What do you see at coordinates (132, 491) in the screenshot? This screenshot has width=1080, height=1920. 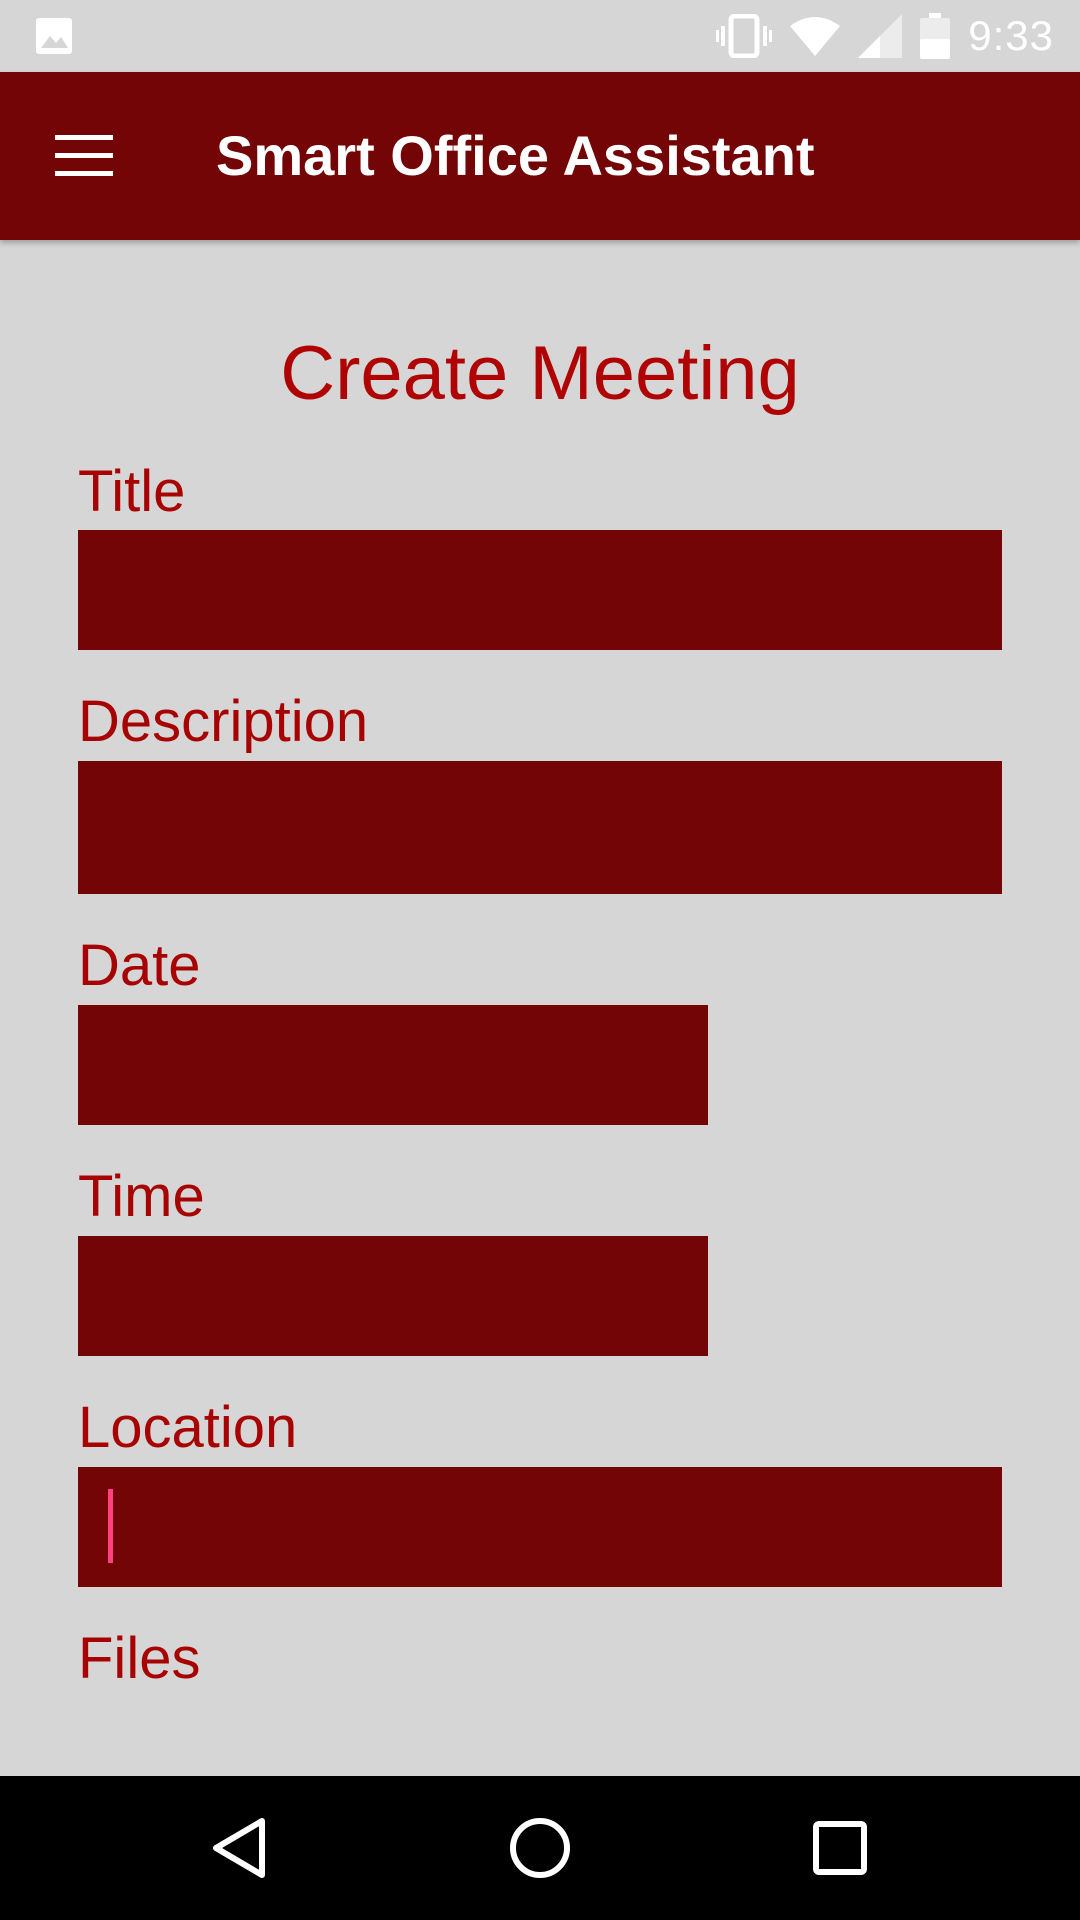 I see `title-label: Title` at bounding box center [132, 491].